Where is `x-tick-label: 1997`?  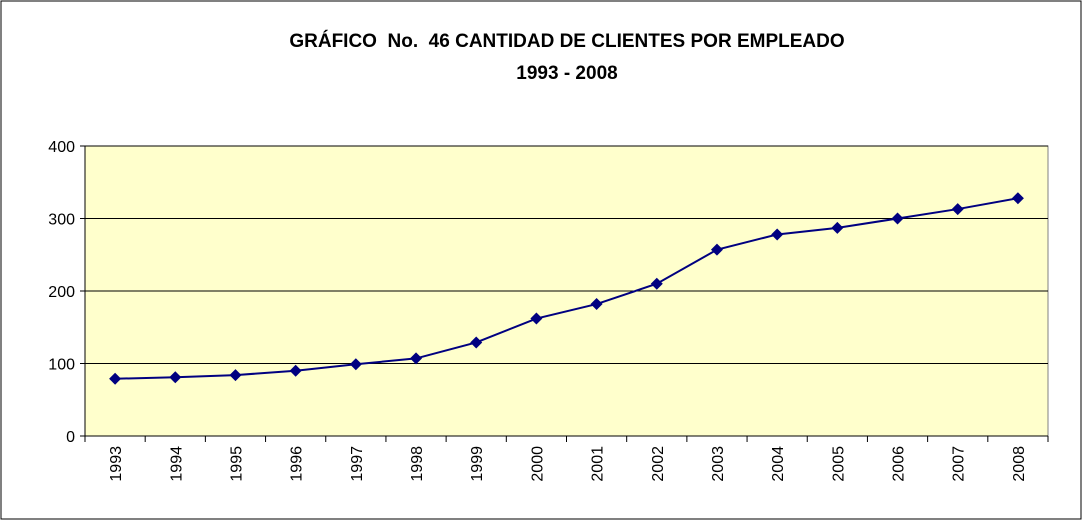
x-tick-label: 1997 is located at coordinates (357, 464).